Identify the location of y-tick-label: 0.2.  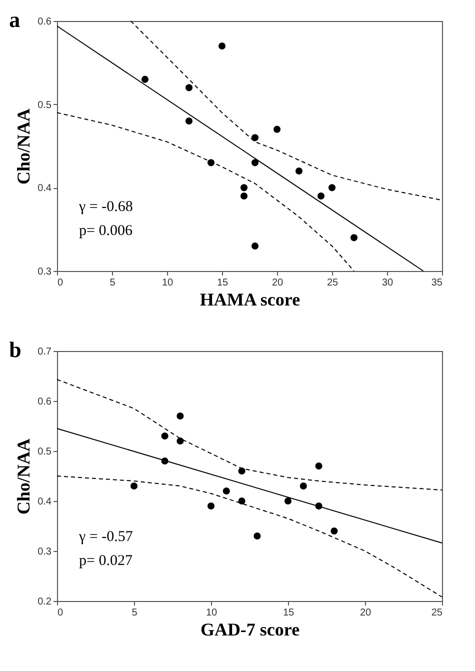
(45, 602).